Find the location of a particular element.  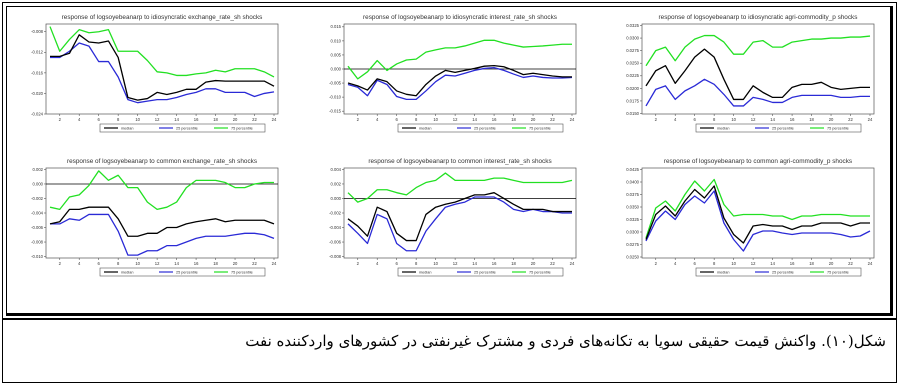

y-tick-label: 0.002 is located at coordinates (38, 169).